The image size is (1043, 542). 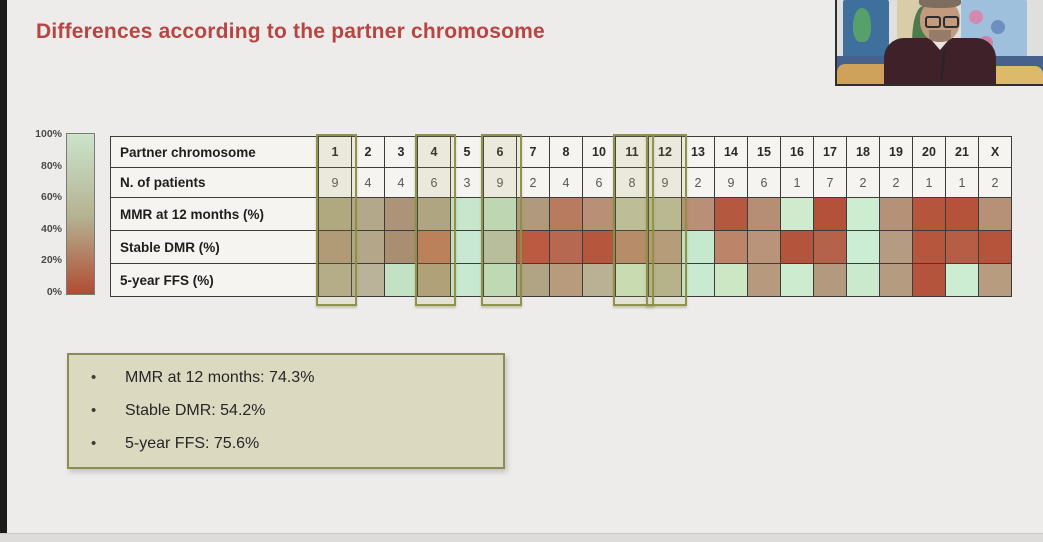 I want to click on column-header: 18, so click(x=863, y=152).